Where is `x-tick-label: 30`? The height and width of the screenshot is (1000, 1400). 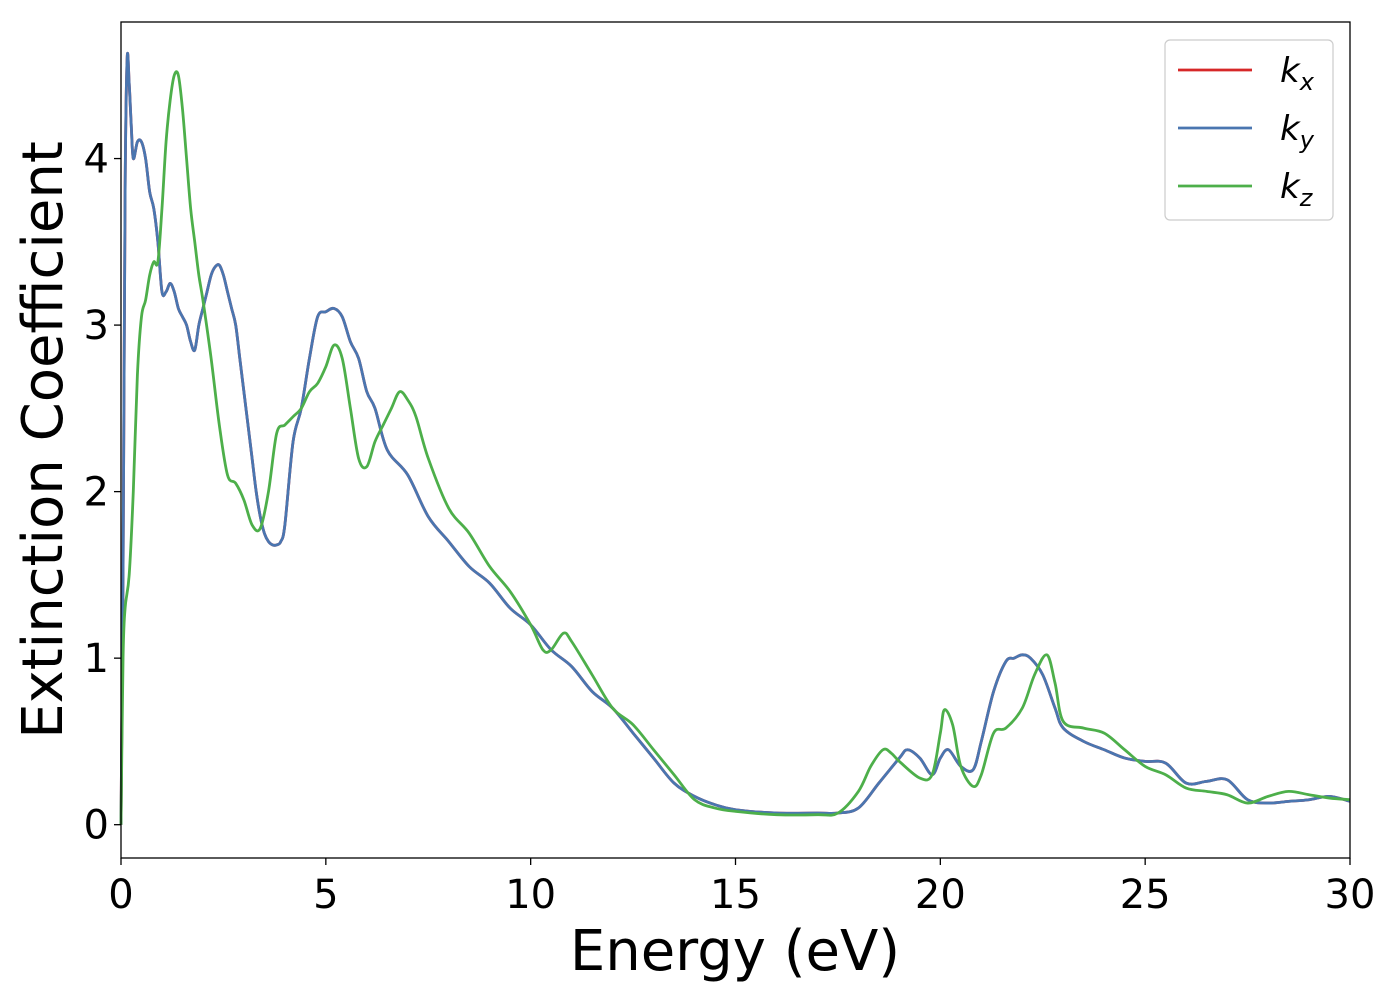
x-tick-label: 30 is located at coordinates (1350, 895).